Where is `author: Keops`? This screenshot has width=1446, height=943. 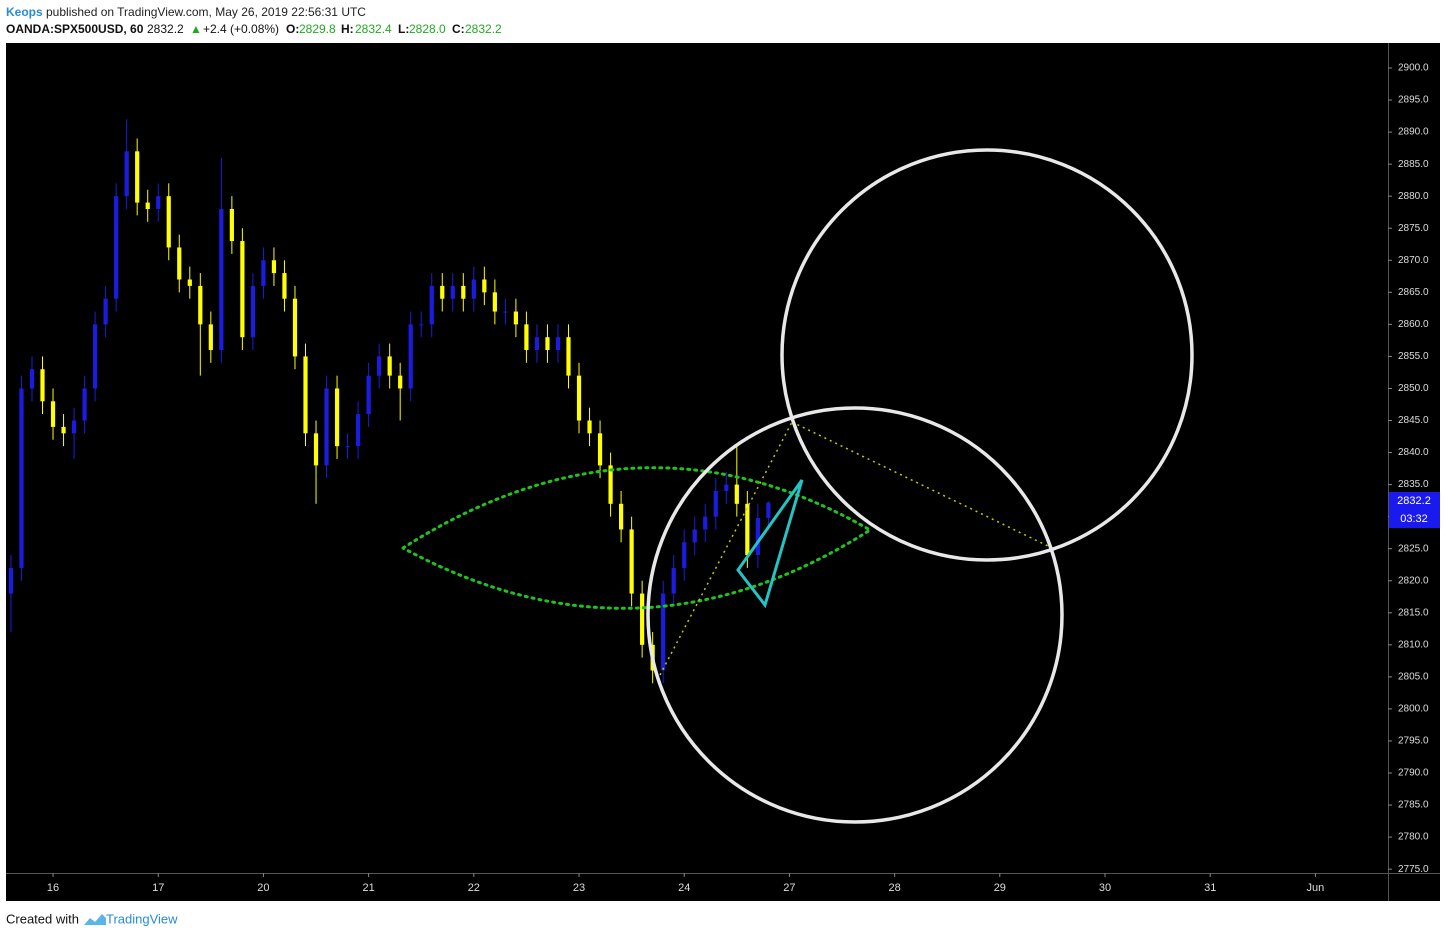
author: Keops is located at coordinates (24, 12).